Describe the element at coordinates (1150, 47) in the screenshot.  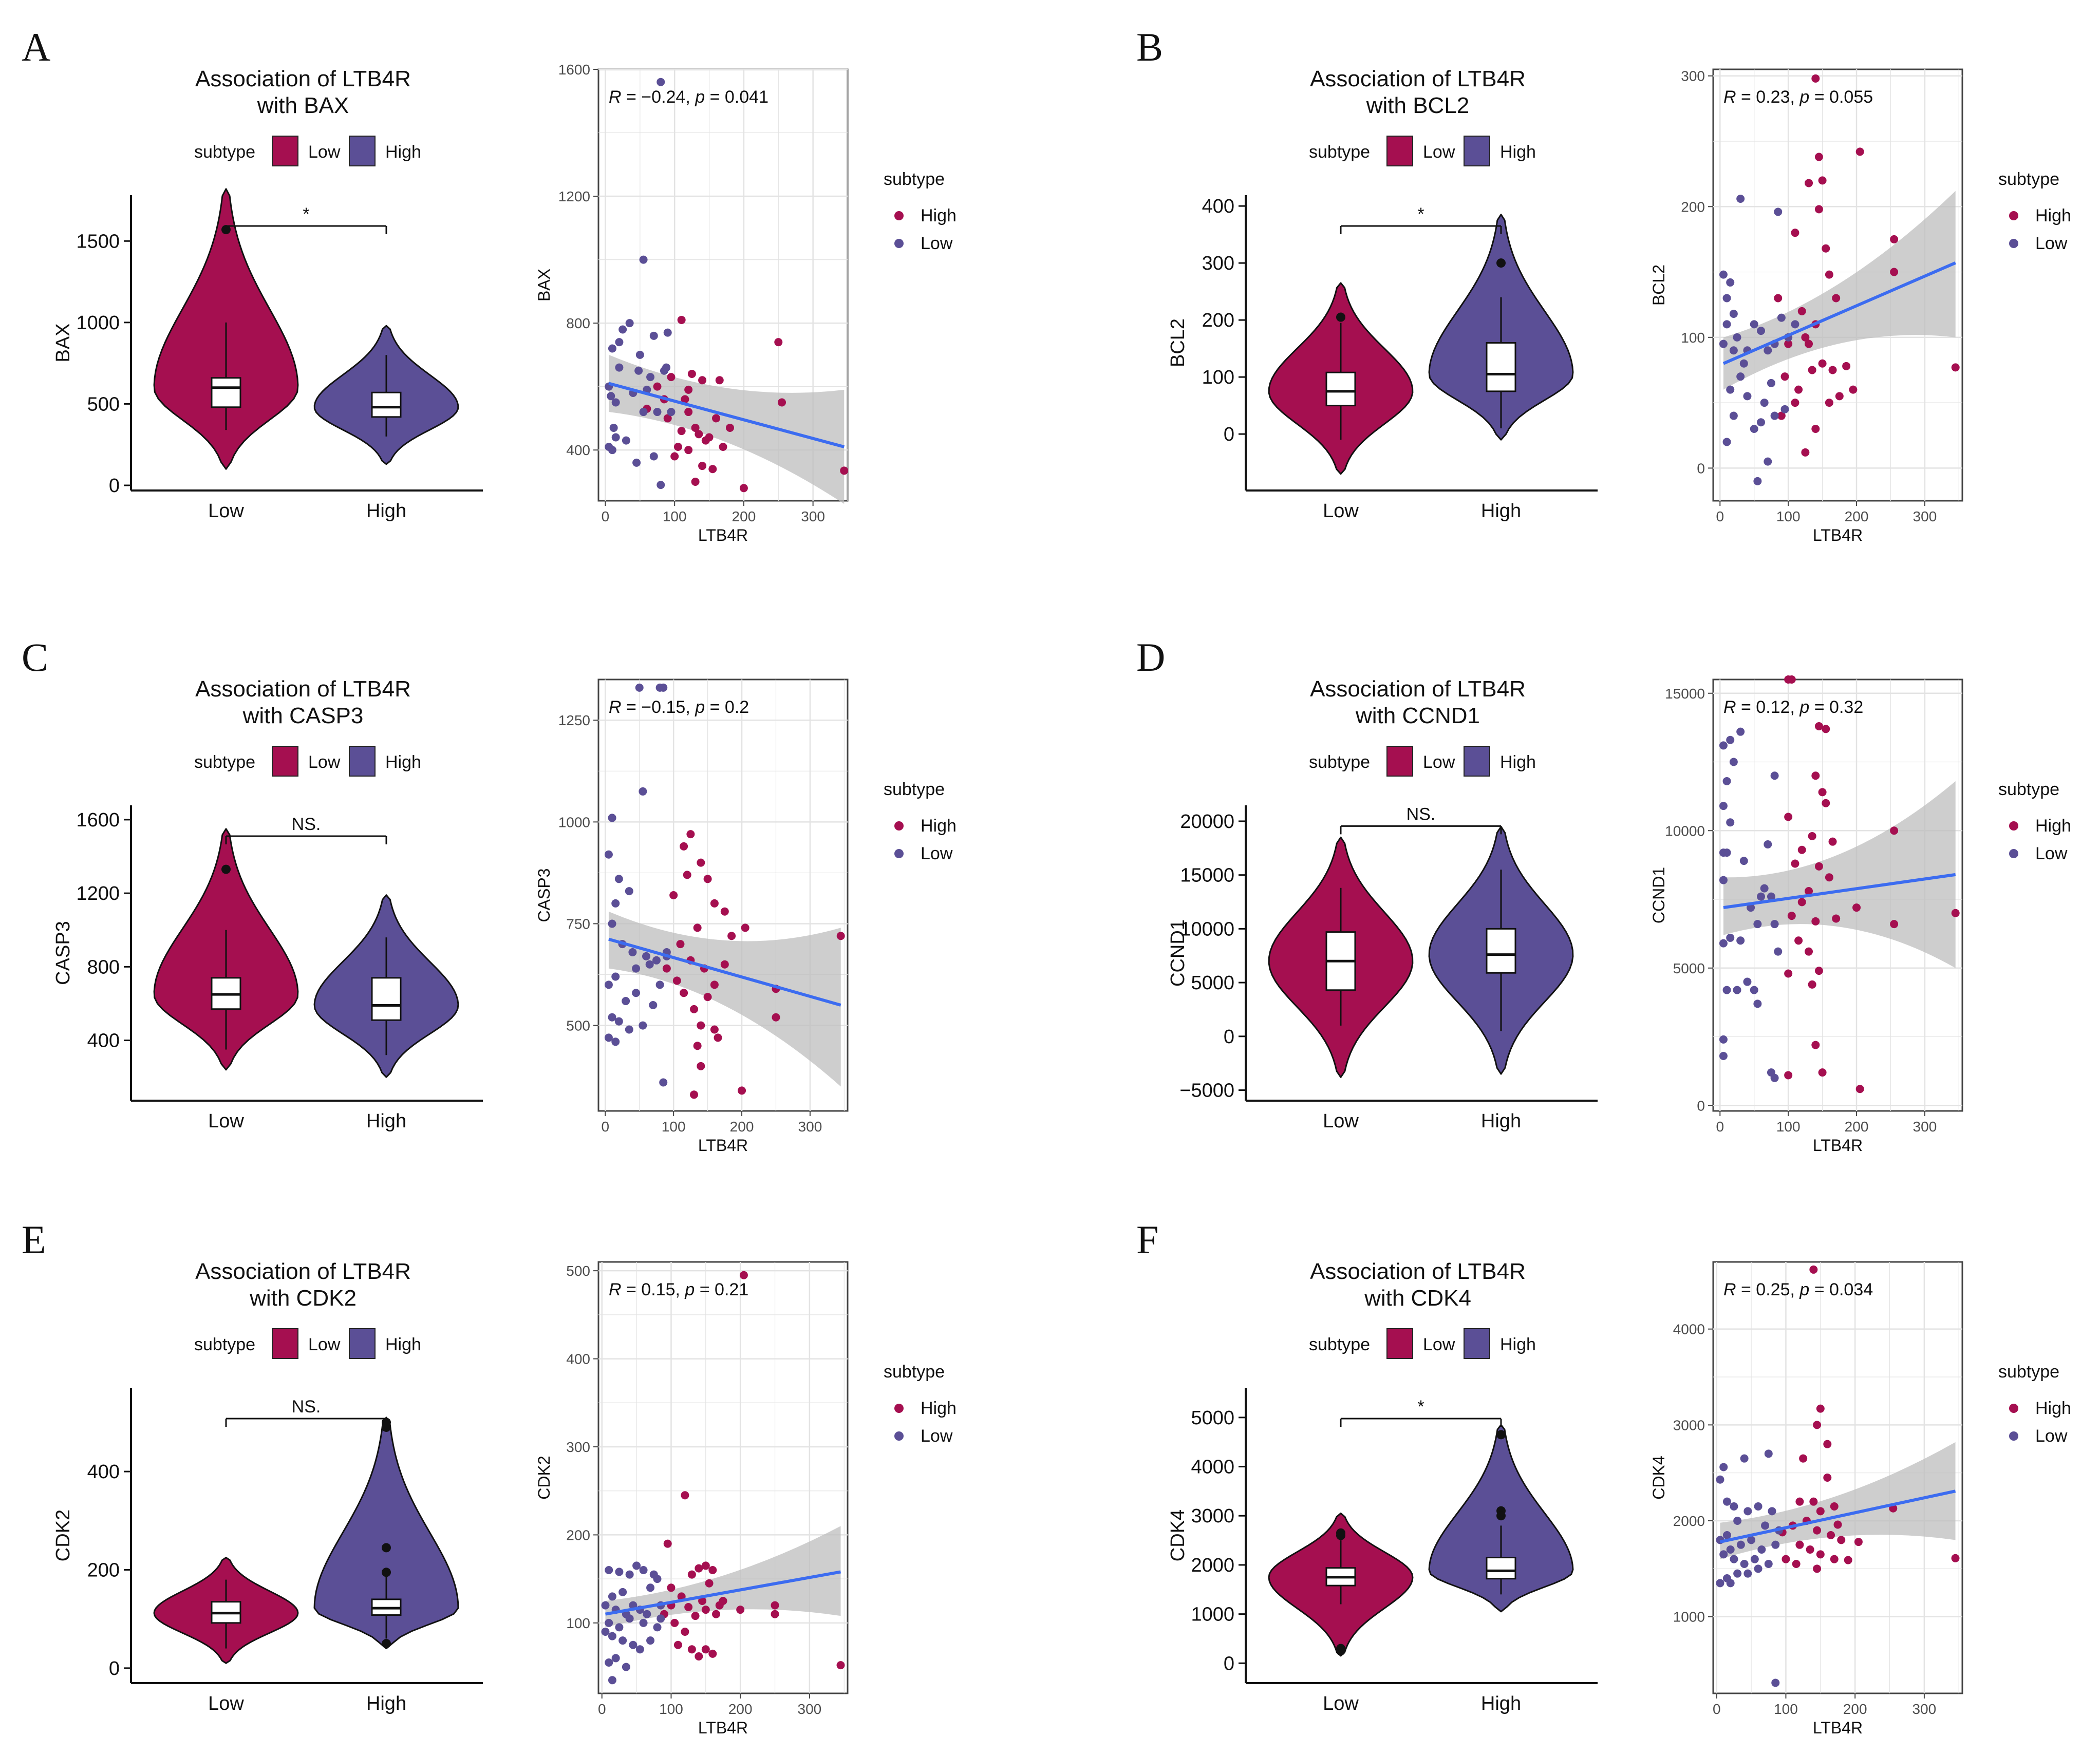
I see `panel-label: B` at that location.